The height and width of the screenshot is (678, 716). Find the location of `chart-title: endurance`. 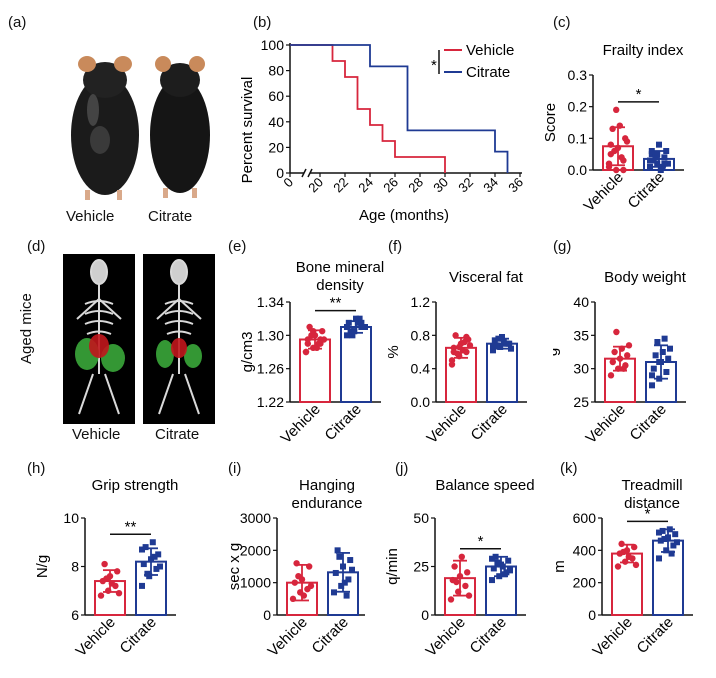

chart-title: endurance is located at coordinates (327, 503).